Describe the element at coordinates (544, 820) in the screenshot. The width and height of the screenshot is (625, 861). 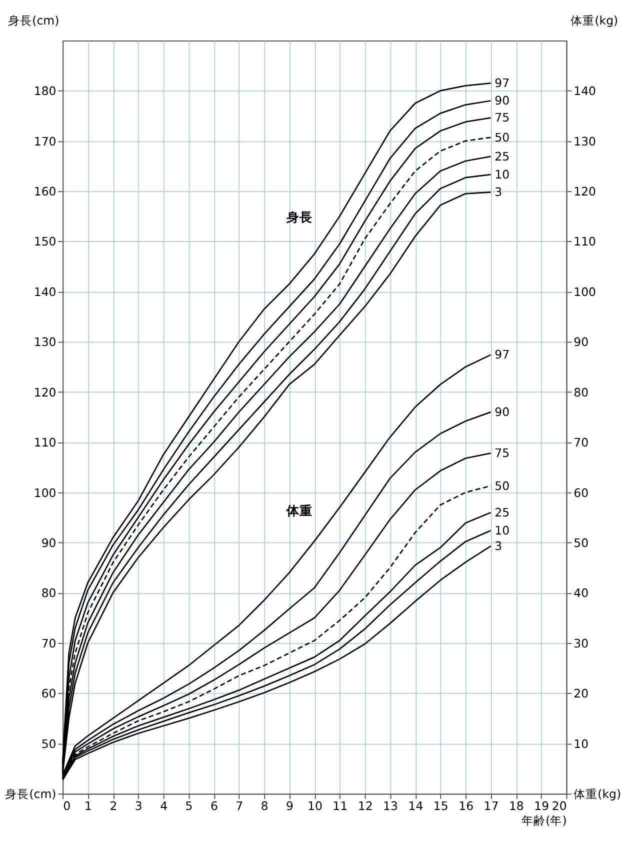
I see `x-axis-title: 年齢(年)` at that location.